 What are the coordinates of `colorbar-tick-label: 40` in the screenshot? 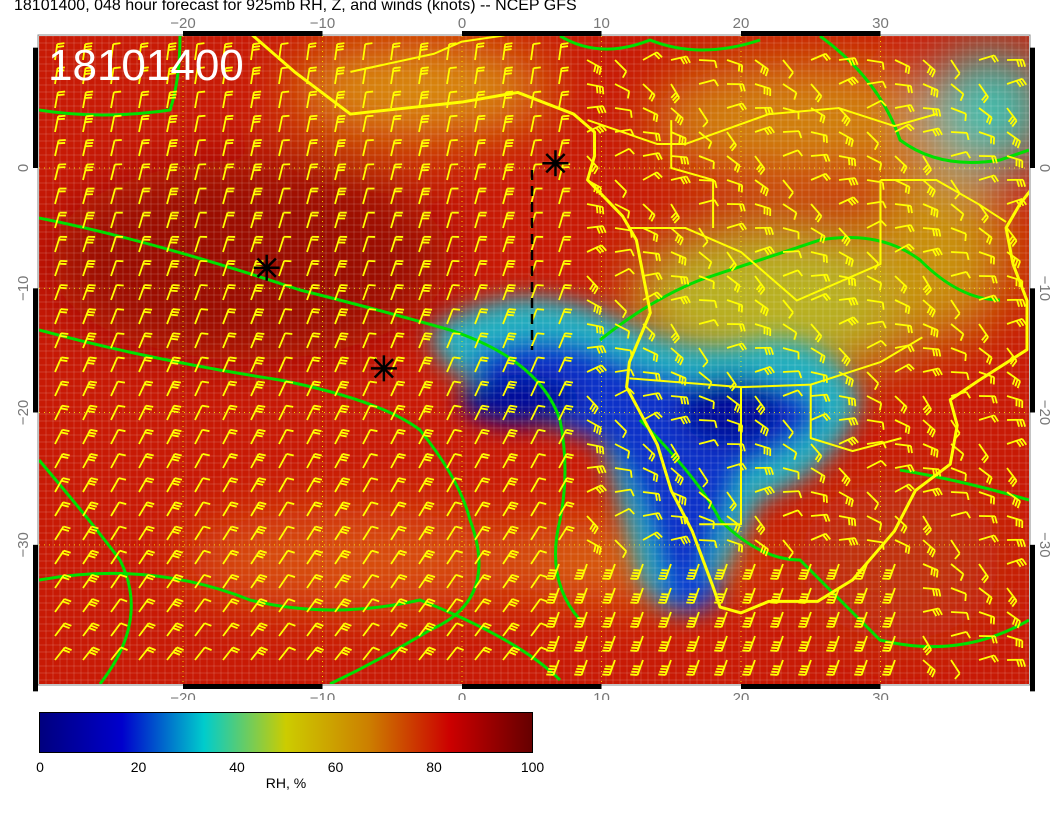 It's located at (237, 767).